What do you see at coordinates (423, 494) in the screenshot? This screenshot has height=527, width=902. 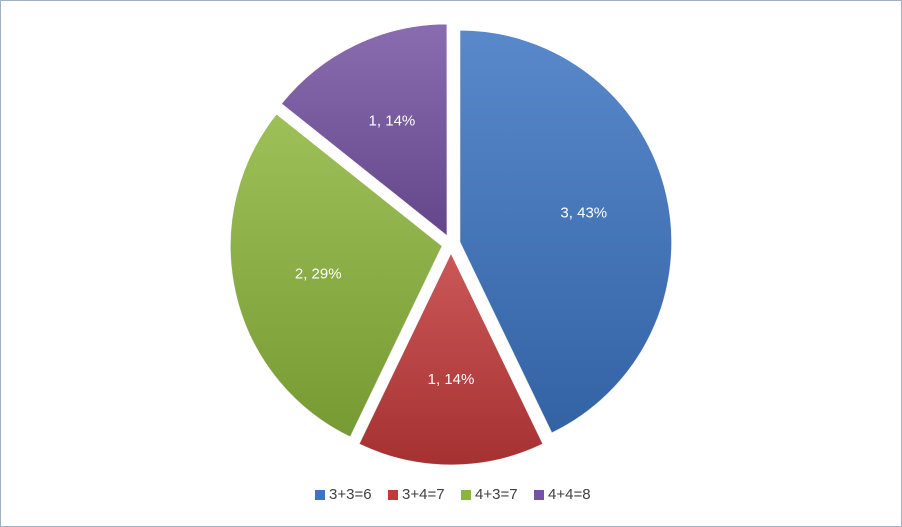 I see `legend-label: 3+4=7` at bounding box center [423, 494].